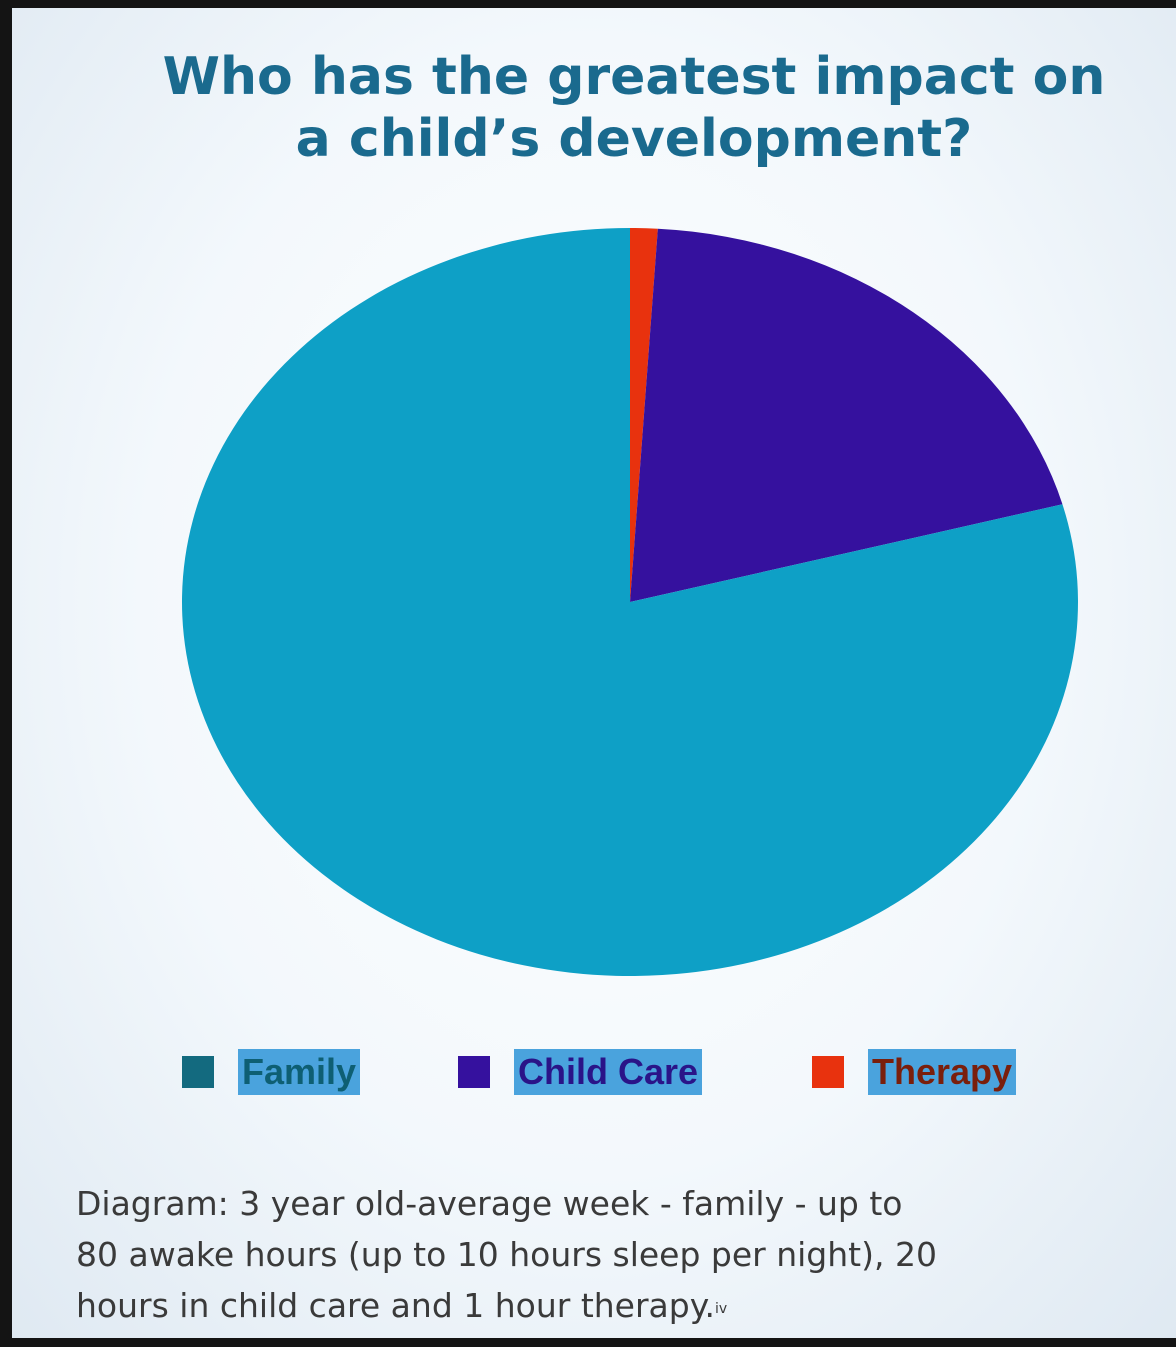  Describe the element at coordinates (644, 415) in the screenshot. I see `pie-slice-therapy` at that location.